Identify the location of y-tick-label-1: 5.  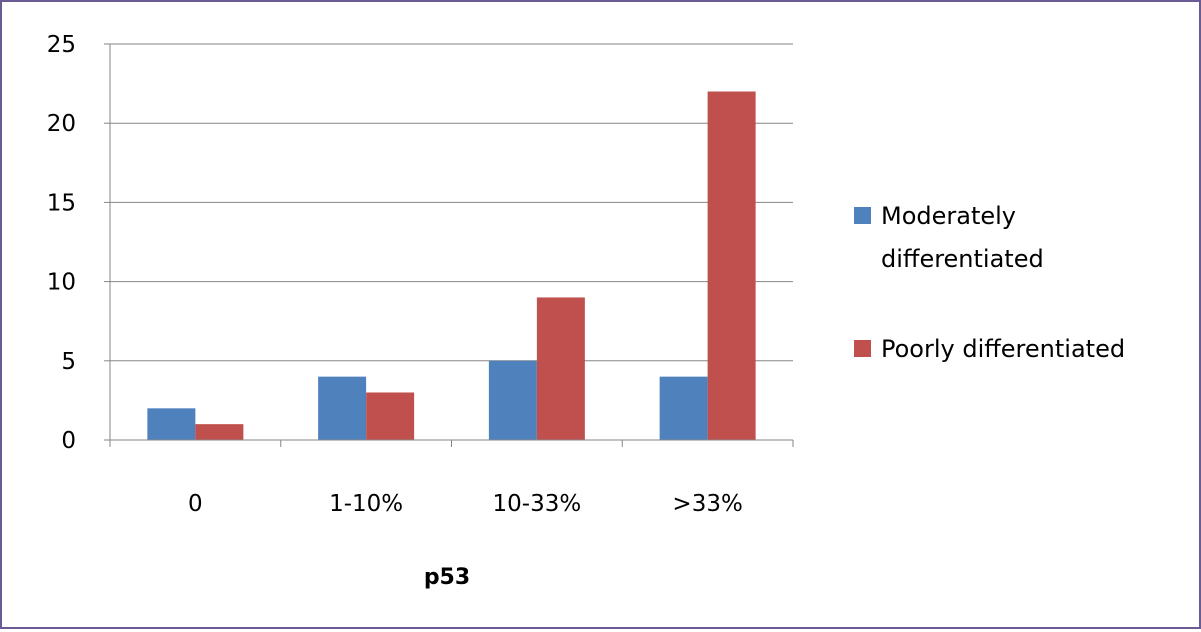
(68, 362).